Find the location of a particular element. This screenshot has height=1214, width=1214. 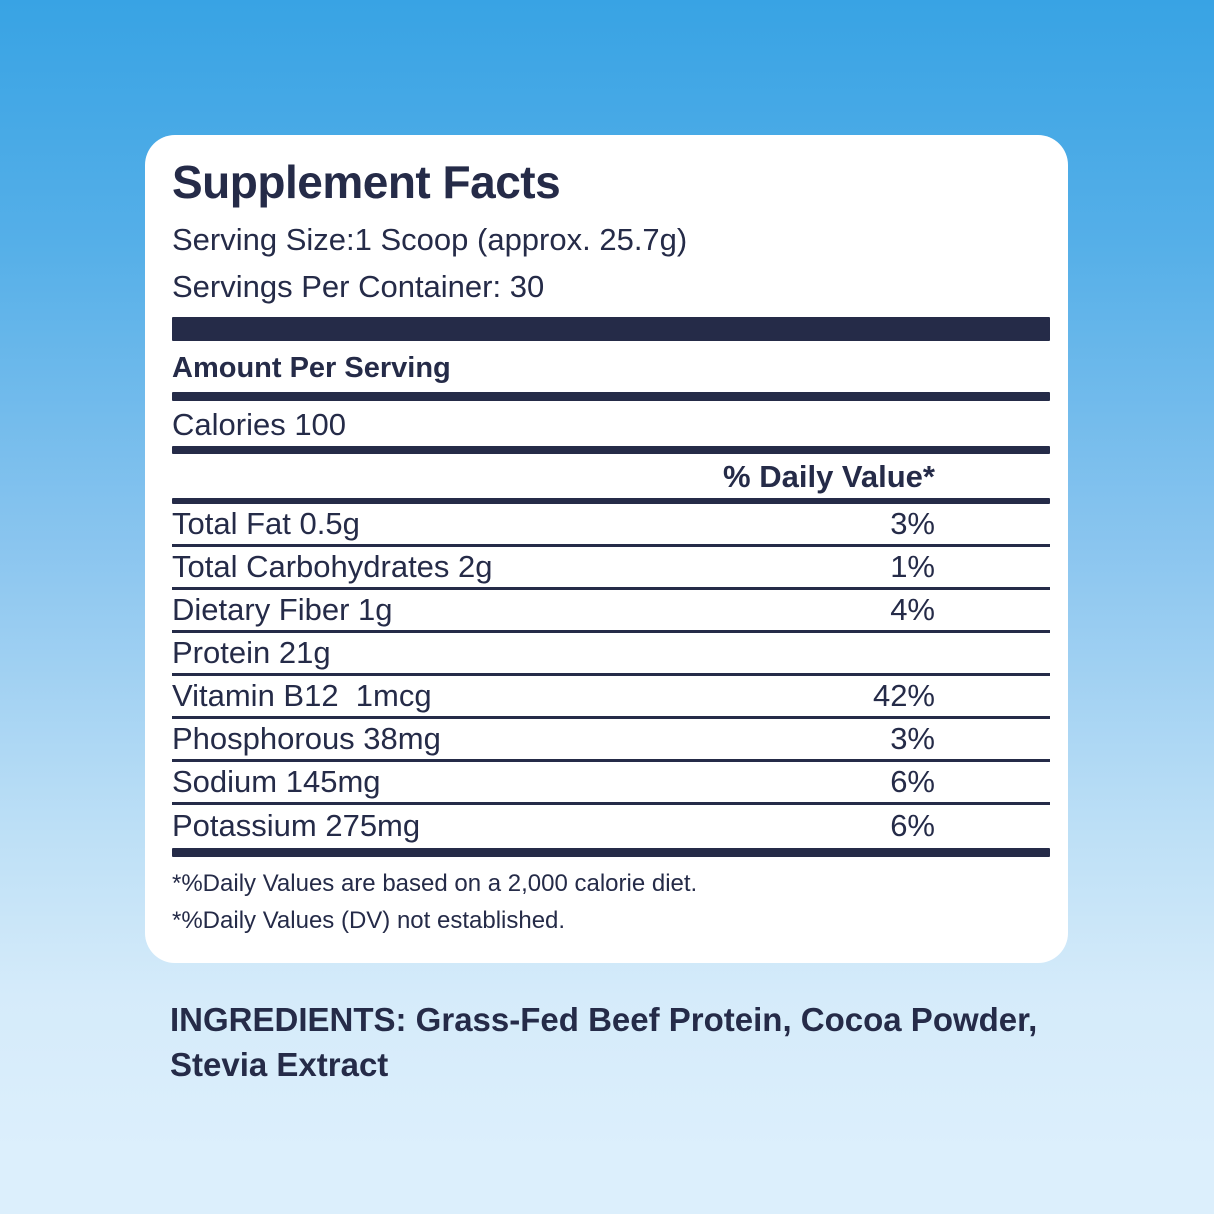

divider-thick-bottom is located at coordinates (611, 852).